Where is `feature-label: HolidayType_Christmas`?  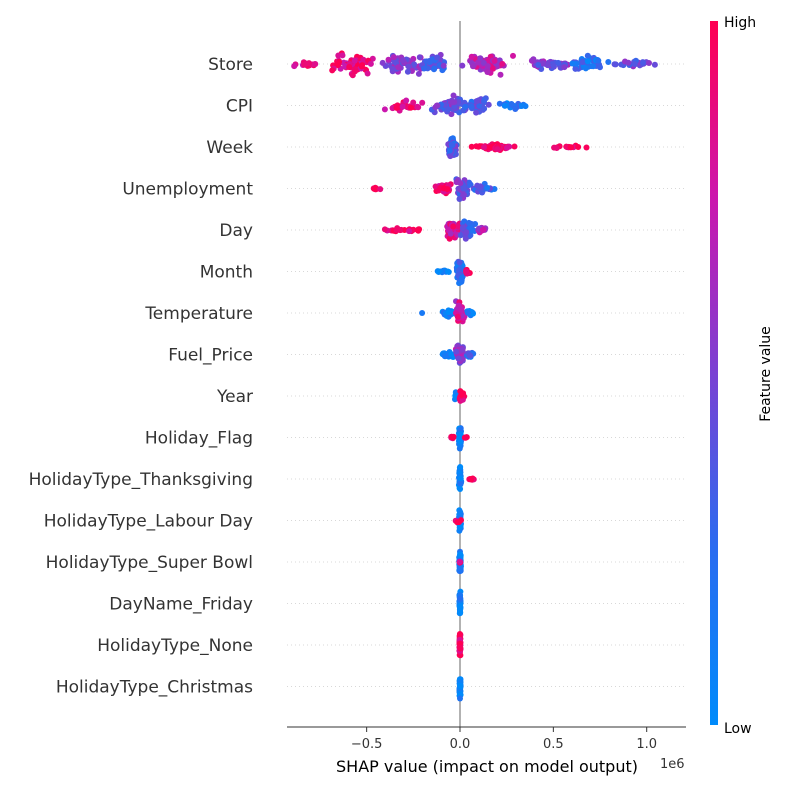
feature-label: HolidayType_Christmas is located at coordinates (154, 688).